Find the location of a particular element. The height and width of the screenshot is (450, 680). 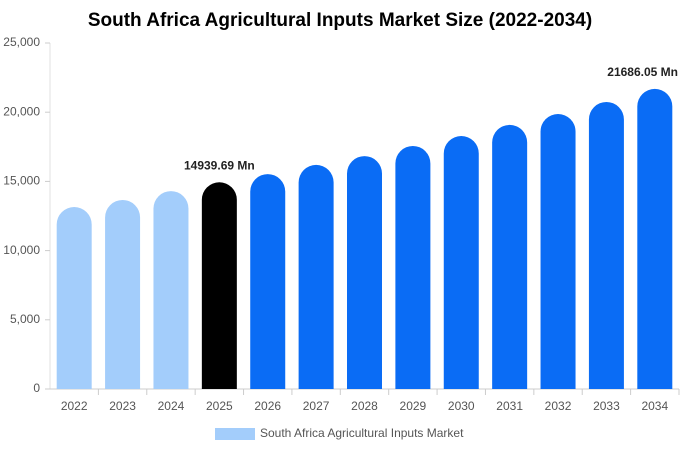

x-tick-label: 2034 is located at coordinates (654, 406).